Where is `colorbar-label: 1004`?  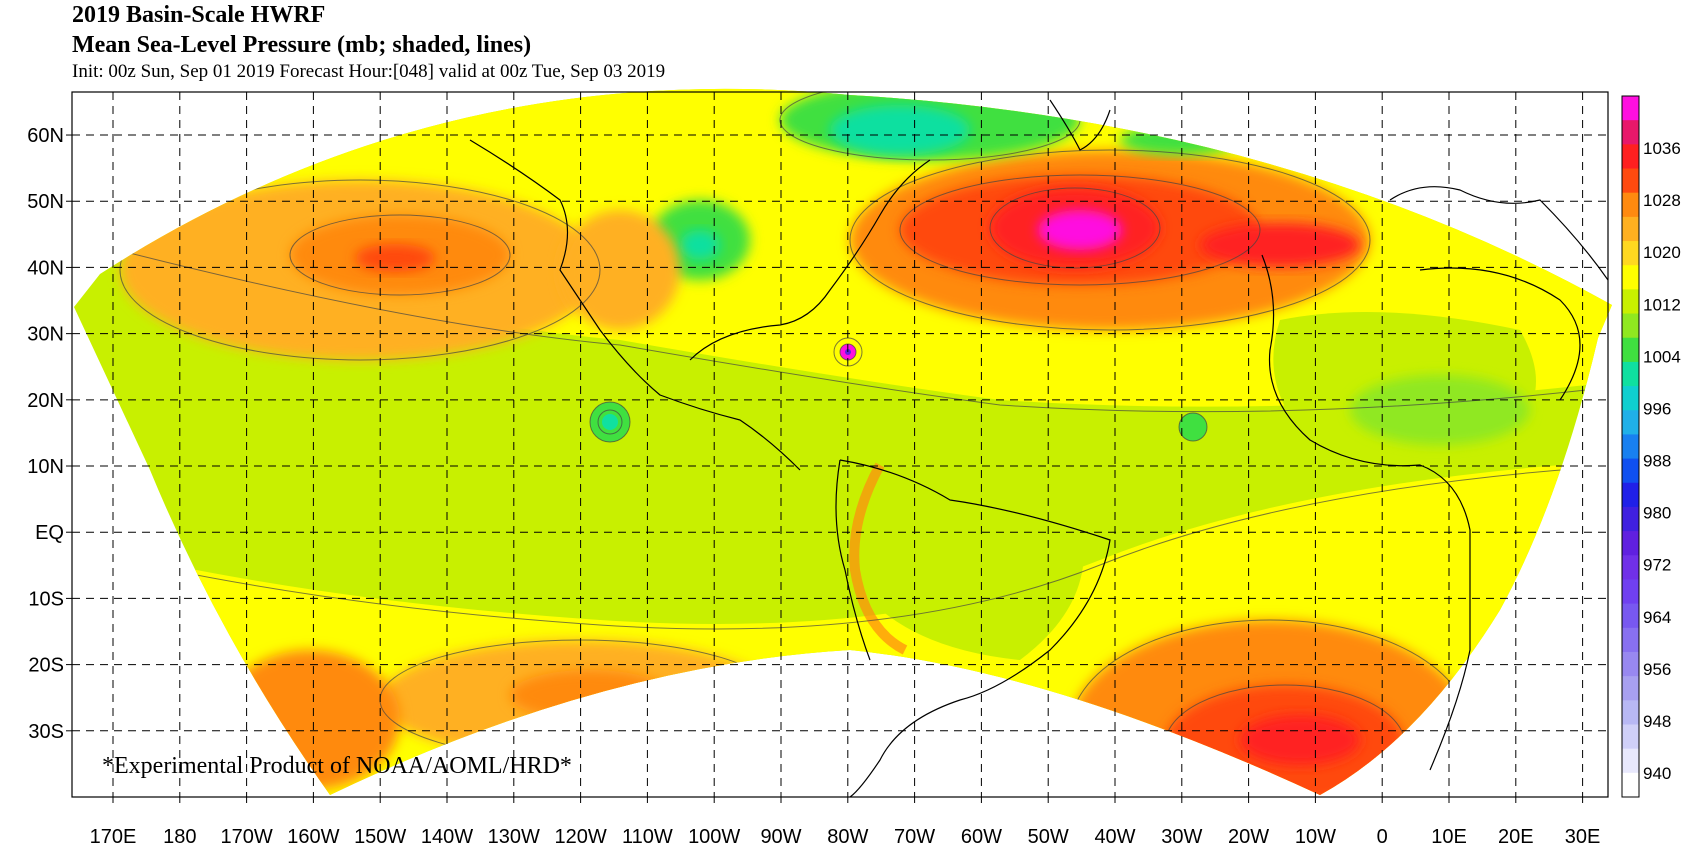 colorbar-label: 1004 is located at coordinates (1662, 356).